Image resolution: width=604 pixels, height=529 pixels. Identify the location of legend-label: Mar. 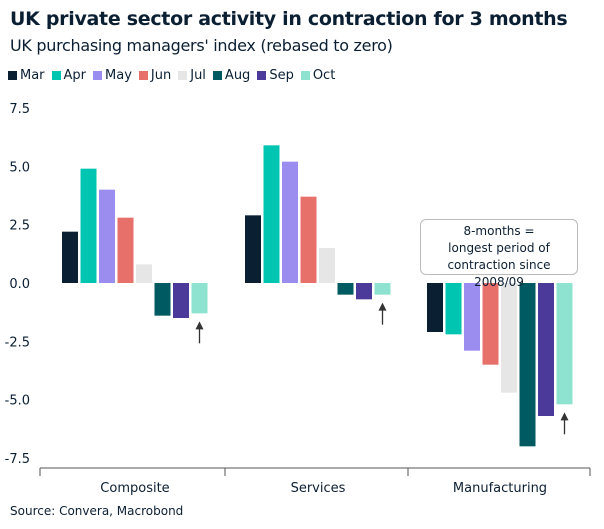
(32, 75).